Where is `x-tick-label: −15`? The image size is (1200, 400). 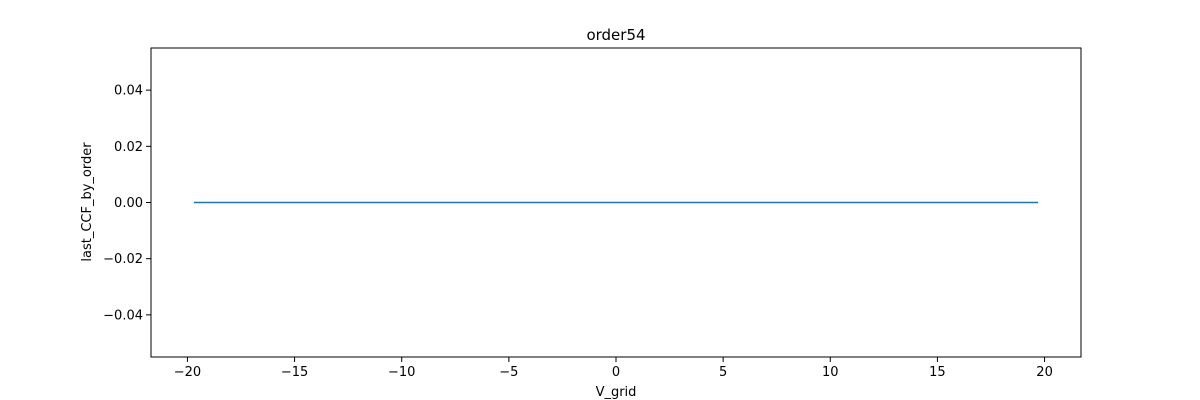
x-tick-label: −15 is located at coordinates (294, 372).